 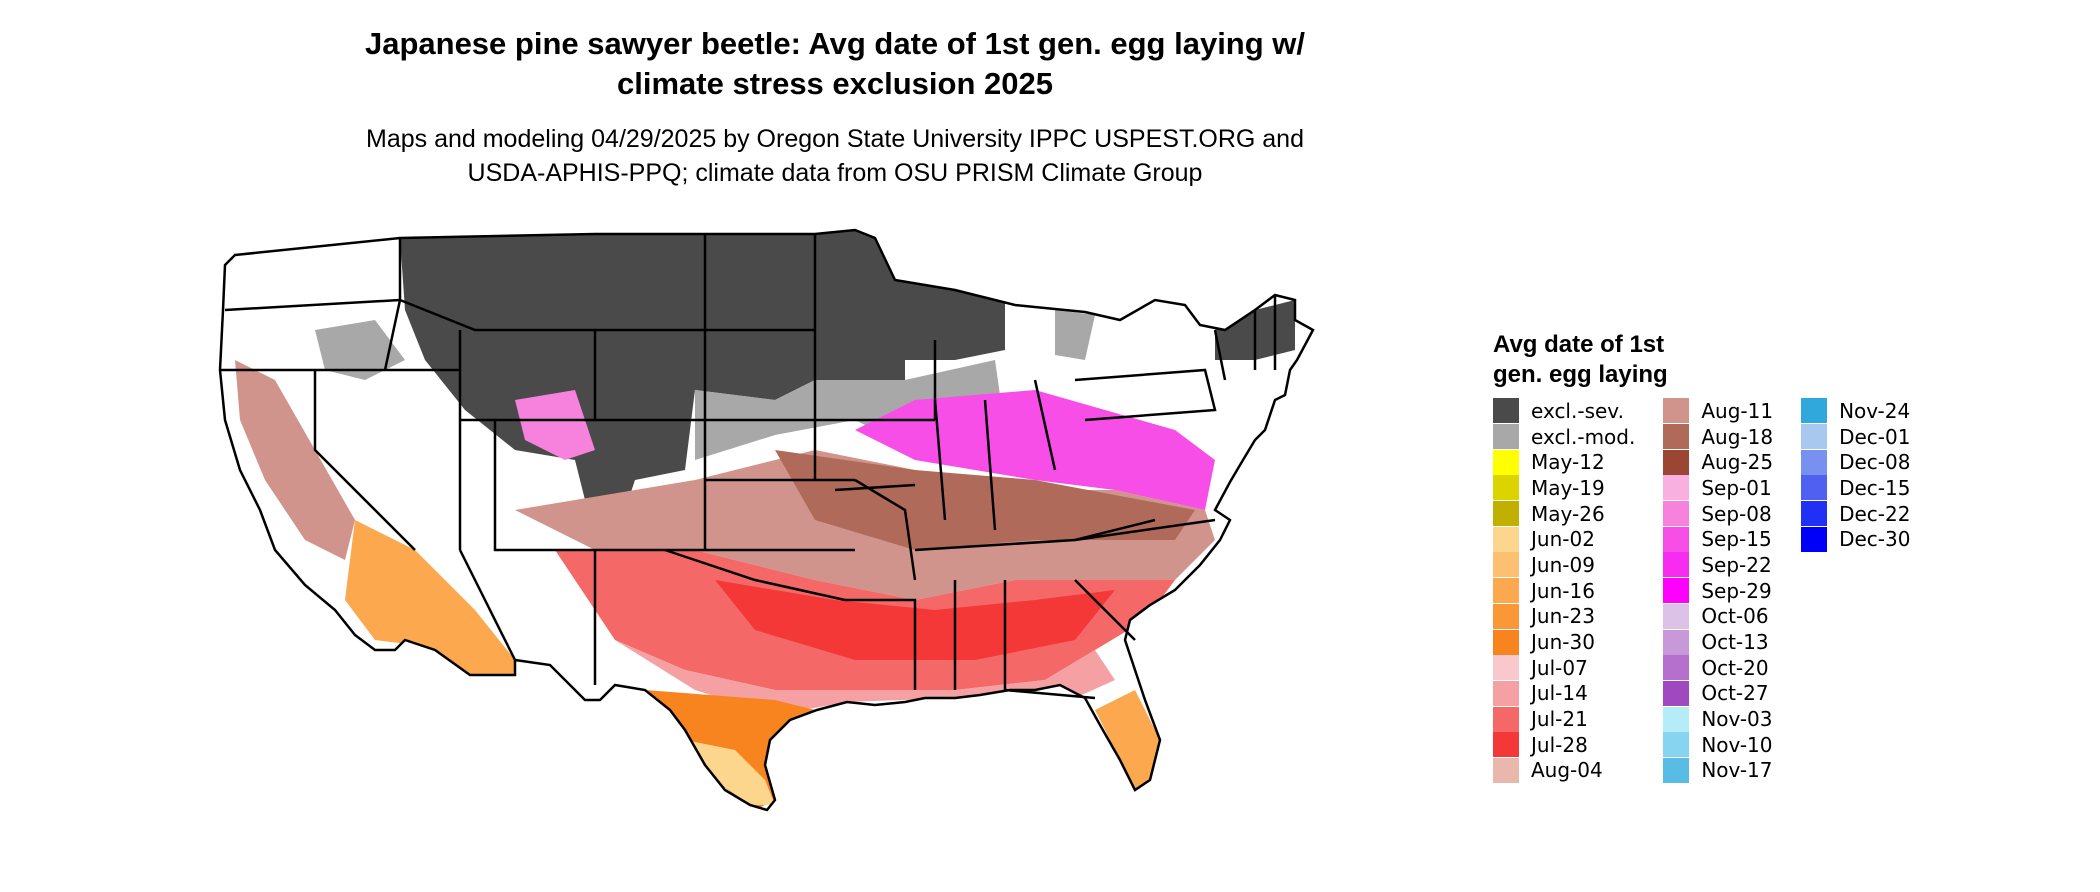 I want to click on legend-label: Jul-14, so click(x=1559, y=693).